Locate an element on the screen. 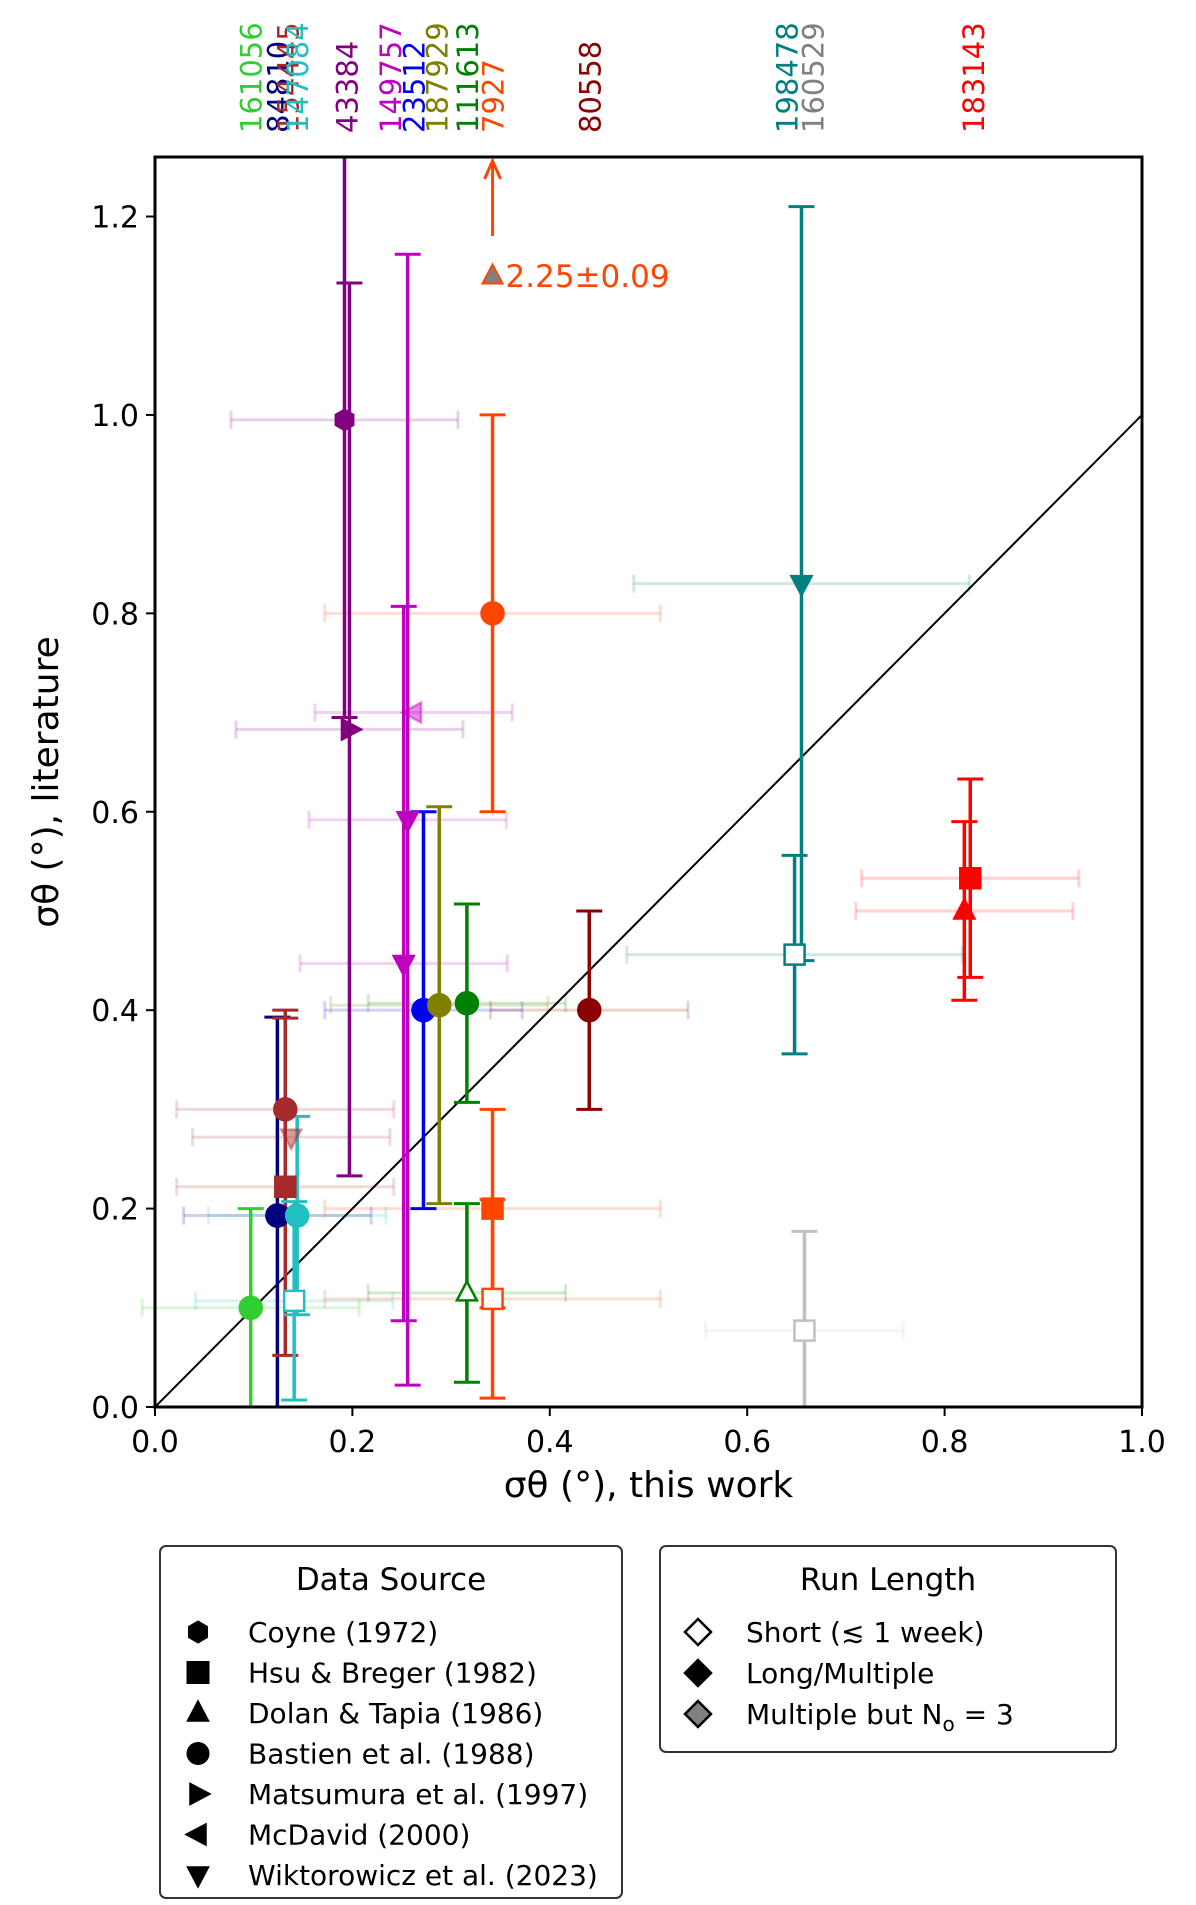  x-tick-label: 0.0 is located at coordinates (155, 1442).